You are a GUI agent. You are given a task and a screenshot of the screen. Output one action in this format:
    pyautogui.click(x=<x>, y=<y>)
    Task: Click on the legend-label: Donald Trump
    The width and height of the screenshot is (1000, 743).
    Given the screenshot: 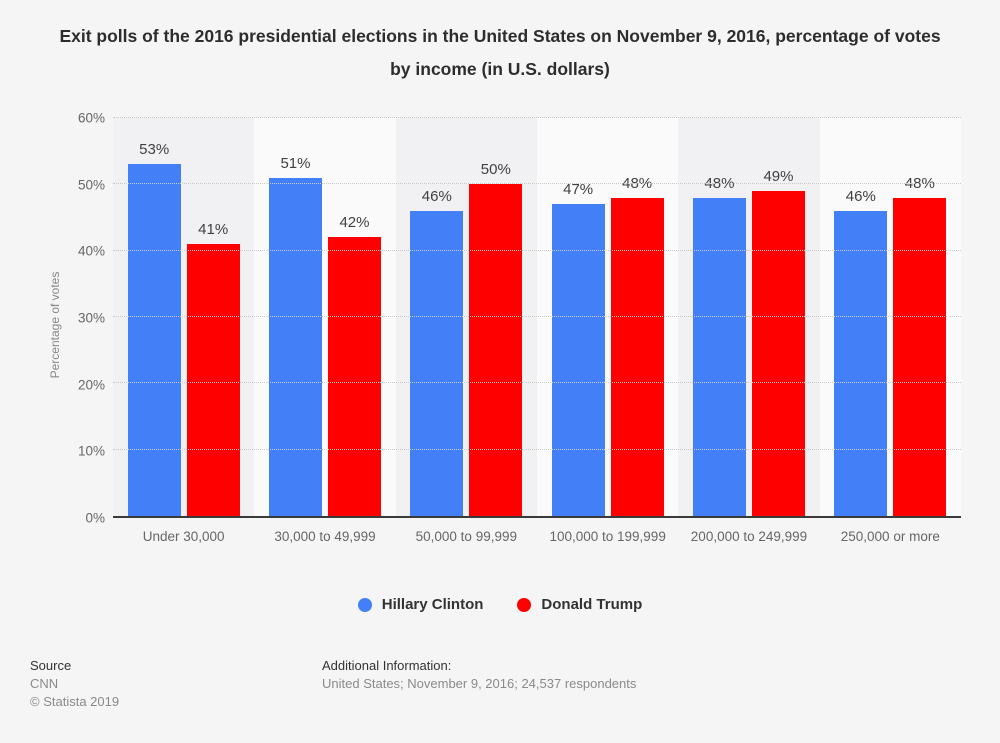 What is the action you would take?
    pyautogui.click(x=592, y=604)
    